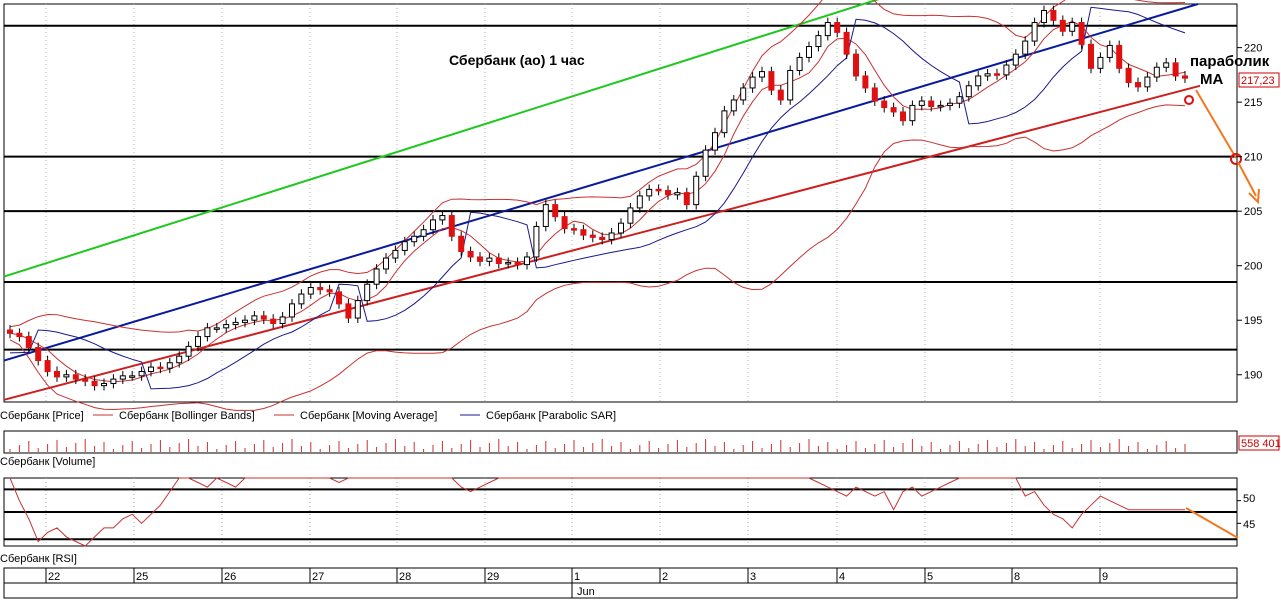 This screenshot has height=602, width=1281. I want to click on legend-sar: Сбербанк [Parabolic SAR], so click(551, 416).